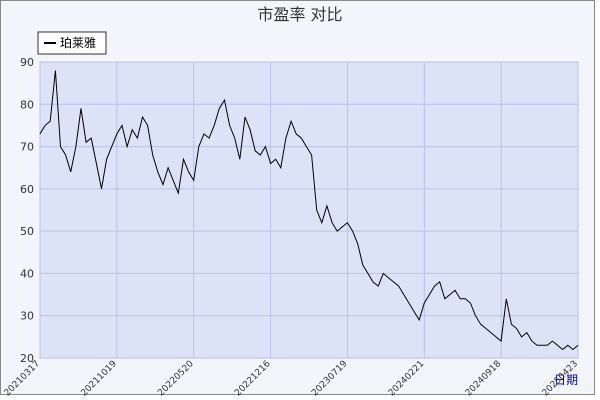 The height and width of the screenshot is (400, 600). I want to click on y-tick-label: 20, so click(27, 358).